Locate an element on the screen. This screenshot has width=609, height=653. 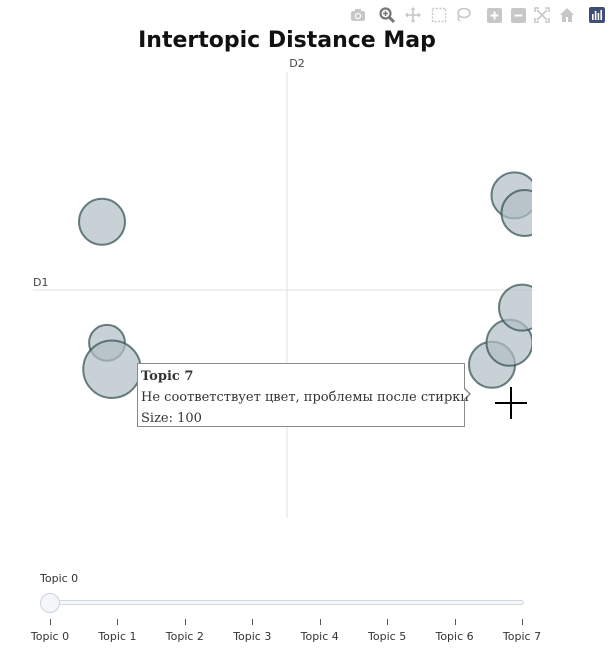
plotly-logo-icon is located at coordinates (597, 15).